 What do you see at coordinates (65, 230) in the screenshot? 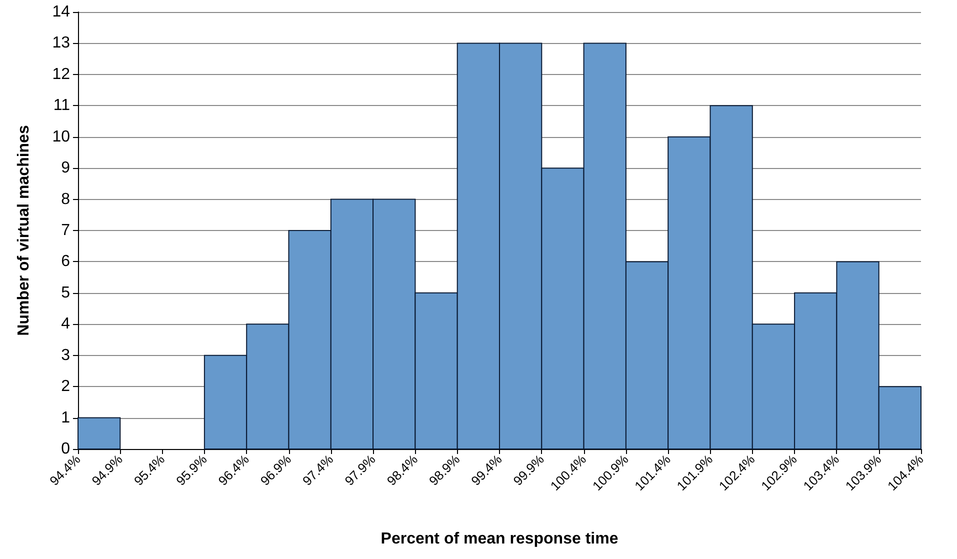
I see `y-tick-label: 7` at bounding box center [65, 230].